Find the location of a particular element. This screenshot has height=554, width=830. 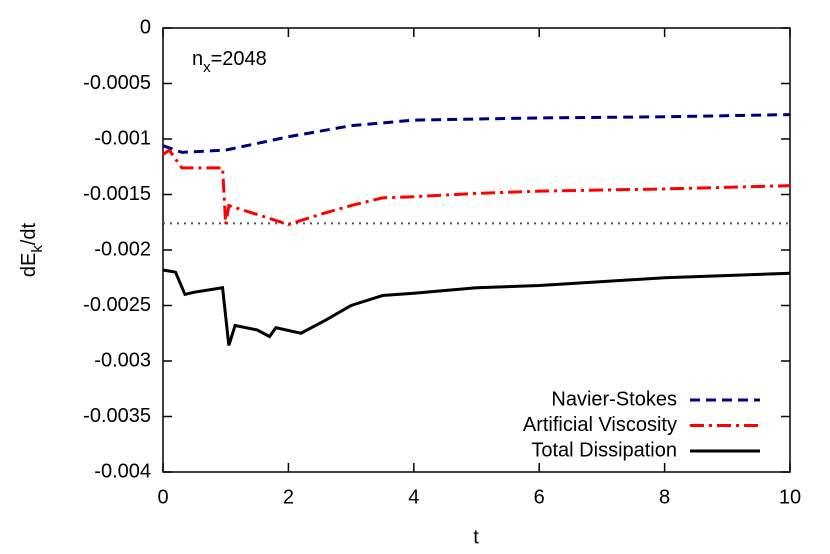

y-tick-label: 0 is located at coordinates (145, 27).